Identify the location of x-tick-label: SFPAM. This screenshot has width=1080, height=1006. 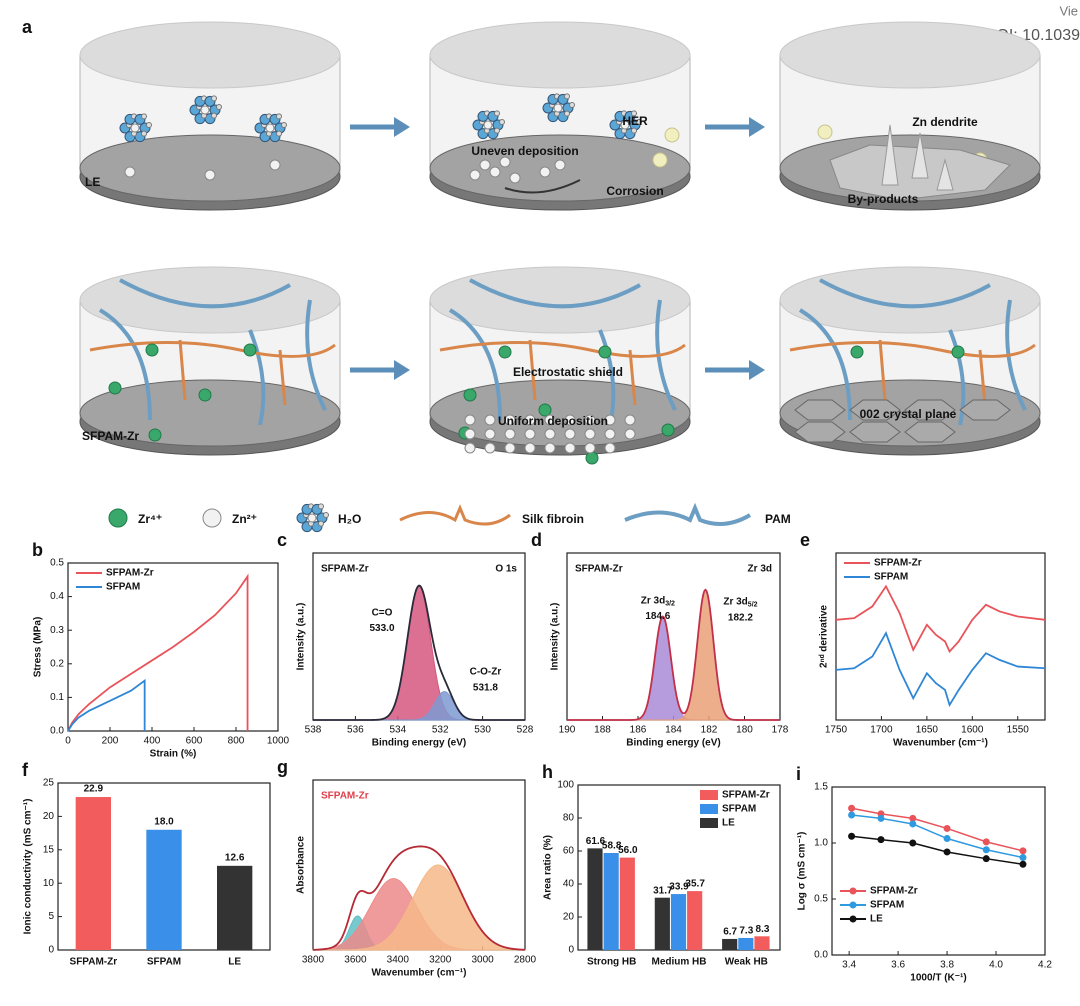
(164, 962).